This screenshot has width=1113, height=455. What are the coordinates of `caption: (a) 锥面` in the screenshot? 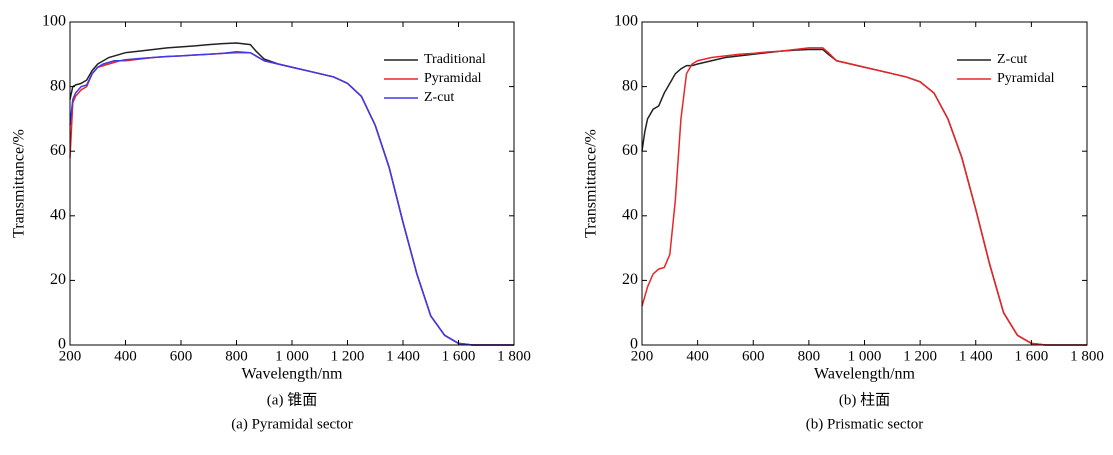 It's located at (292, 399).